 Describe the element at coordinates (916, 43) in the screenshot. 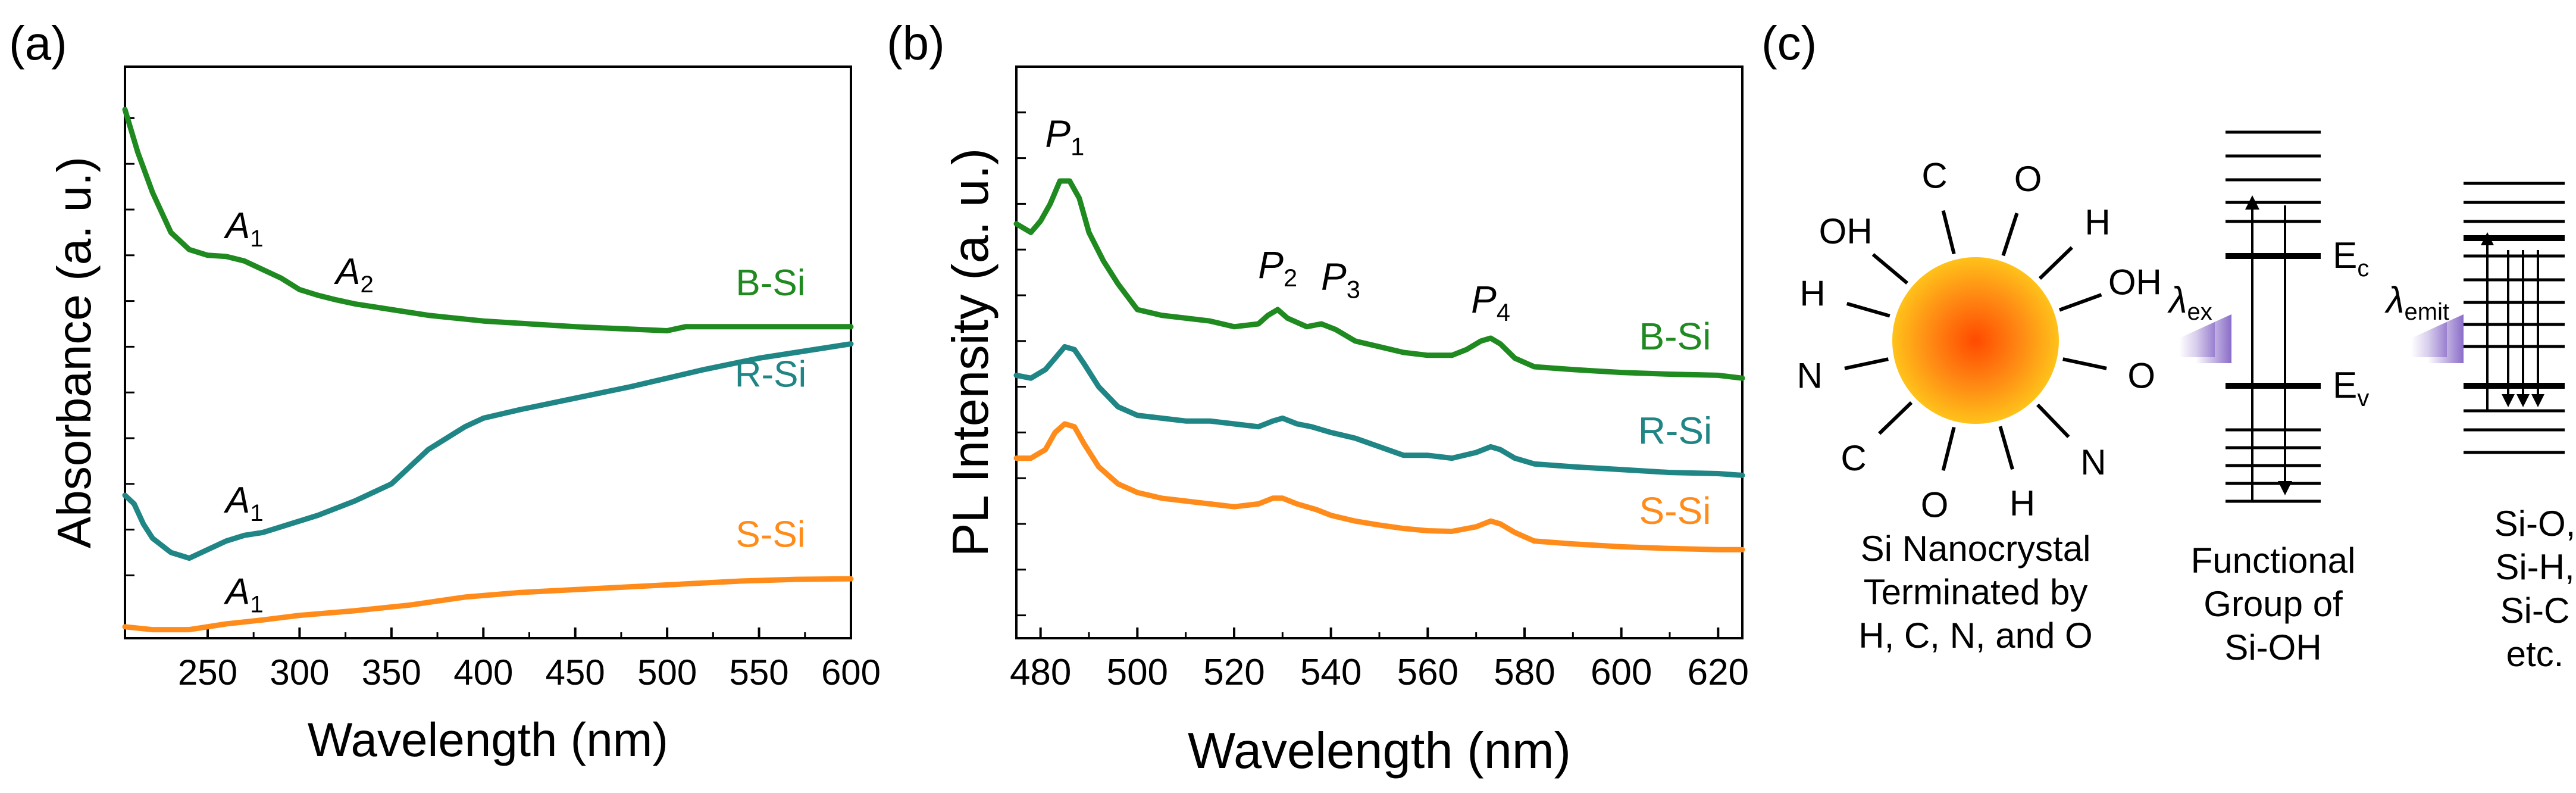

I see `panel-label-b: (b)` at that location.